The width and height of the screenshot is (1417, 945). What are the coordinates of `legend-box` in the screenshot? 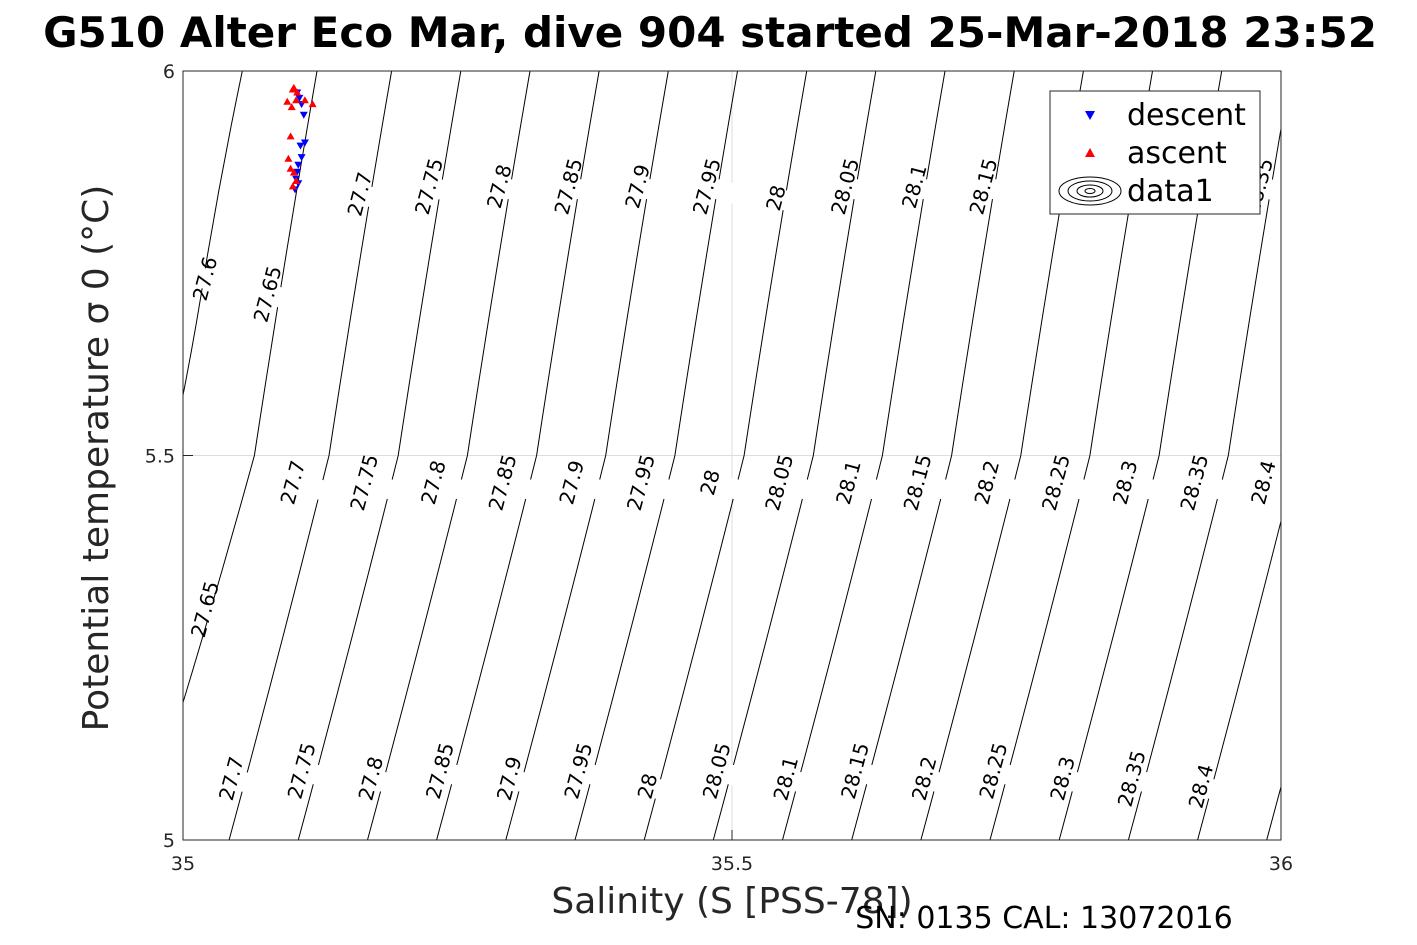 It's located at (1155, 152).